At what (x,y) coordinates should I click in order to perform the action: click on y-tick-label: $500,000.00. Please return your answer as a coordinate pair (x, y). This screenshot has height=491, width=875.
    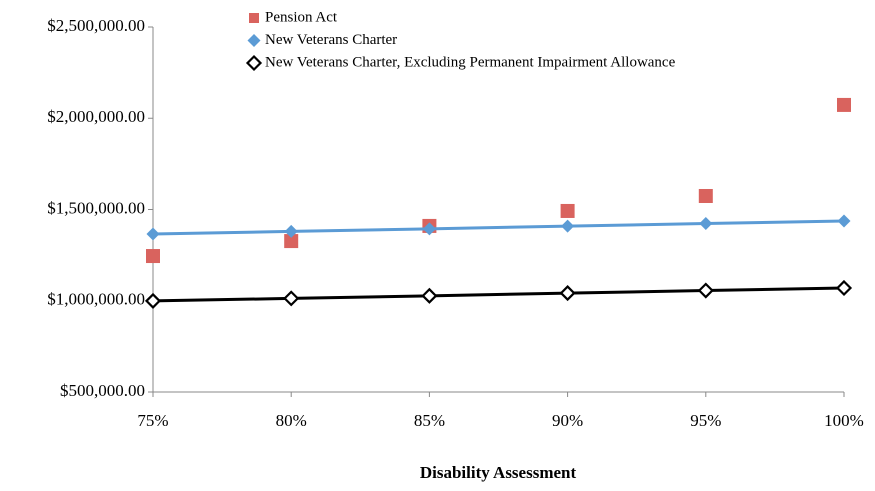
    Looking at the image, I should click on (102, 390).